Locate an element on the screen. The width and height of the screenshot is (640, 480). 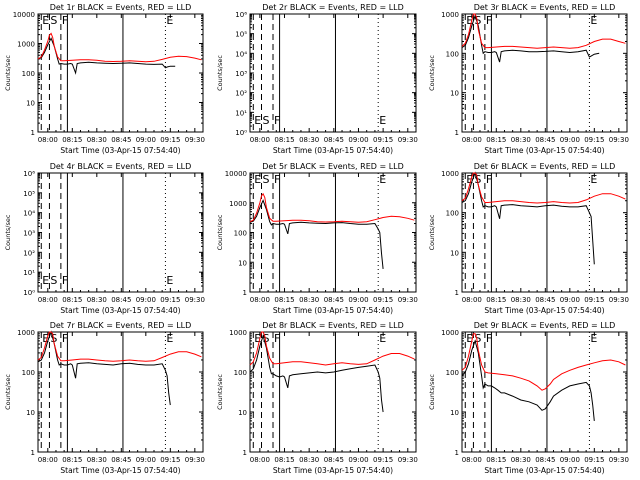
y-tick-label: 10000 is located at coordinates (24, 15).